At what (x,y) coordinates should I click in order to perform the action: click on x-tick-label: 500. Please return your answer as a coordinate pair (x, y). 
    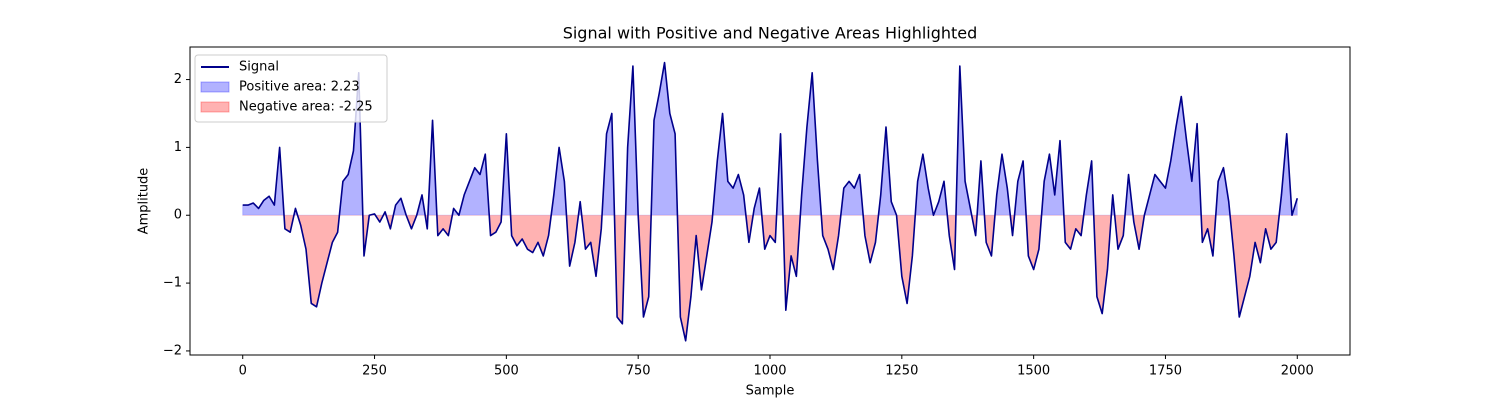
    Looking at the image, I should click on (506, 371).